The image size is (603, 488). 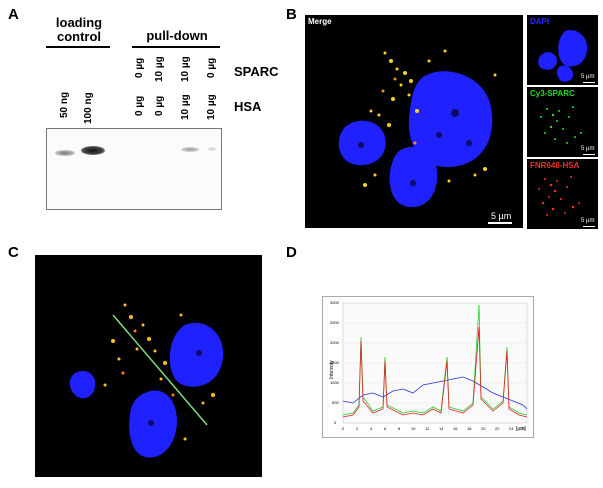 What do you see at coordinates (334, 362) in the screenshot?
I see `ytick-1500: 1500` at bounding box center [334, 362].